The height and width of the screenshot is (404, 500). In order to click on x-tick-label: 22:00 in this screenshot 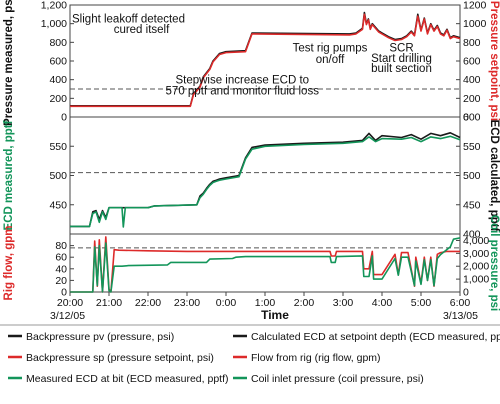, I will do `click(148, 303)`.